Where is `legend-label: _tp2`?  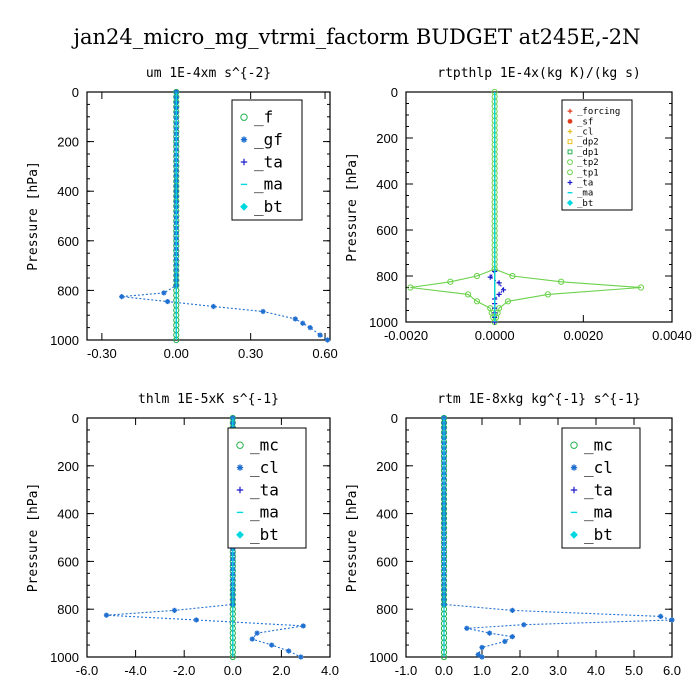 legend-label: _tp2 is located at coordinates (588, 163).